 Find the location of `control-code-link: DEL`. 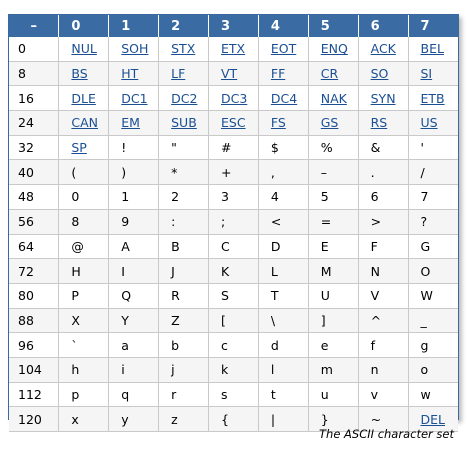

control-code-link: DEL is located at coordinates (433, 419).